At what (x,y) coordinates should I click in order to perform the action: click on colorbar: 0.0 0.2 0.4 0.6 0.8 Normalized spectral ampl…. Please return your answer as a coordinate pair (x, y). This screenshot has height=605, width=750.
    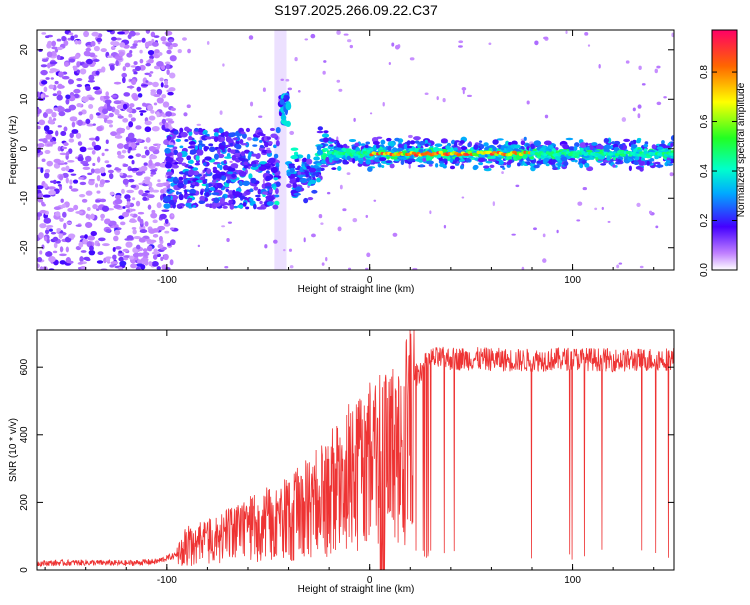
    Looking at the image, I should click on (723, 153).